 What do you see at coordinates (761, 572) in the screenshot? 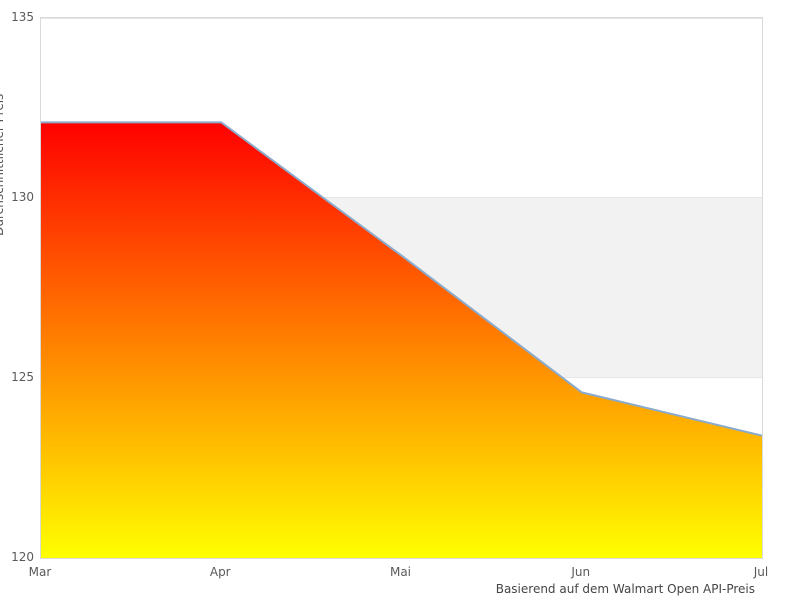
I see `x-tick-label: Jul` at bounding box center [761, 572].